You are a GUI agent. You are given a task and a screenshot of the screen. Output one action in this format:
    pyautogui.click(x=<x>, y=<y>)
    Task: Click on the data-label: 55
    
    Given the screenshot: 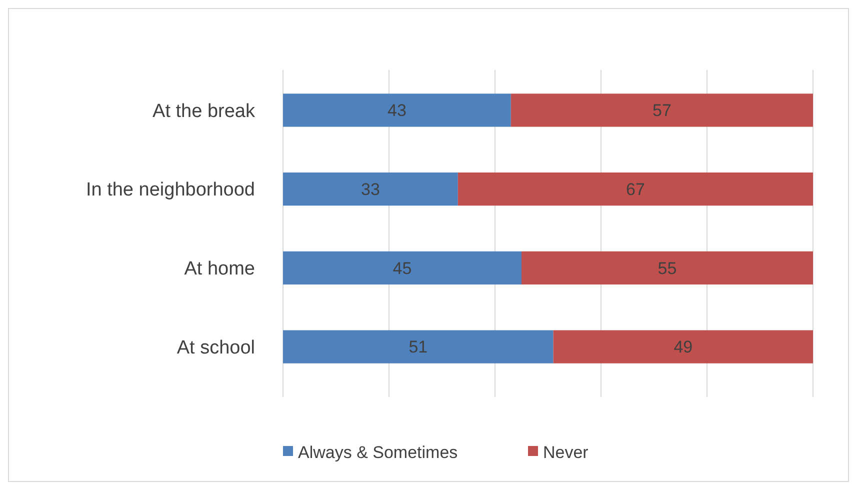 What is the action you would take?
    pyautogui.click(x=667, y=268)
    